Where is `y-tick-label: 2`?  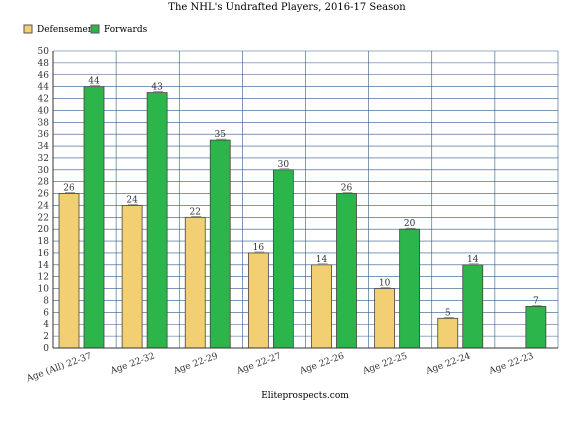
y-tick-label: 2 is located at coordinates (46, 337).